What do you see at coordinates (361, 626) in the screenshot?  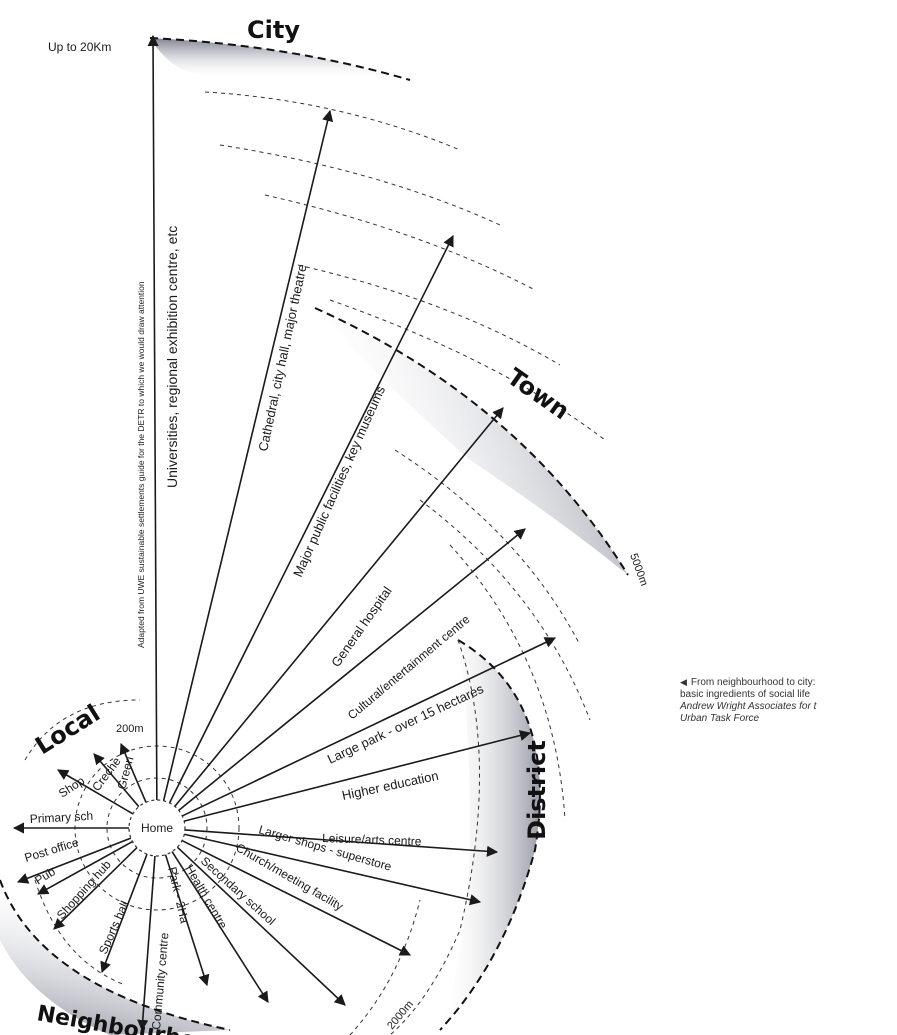 I see `facility-label-general-hospital: General hospital` at bounding box center [361, 626].